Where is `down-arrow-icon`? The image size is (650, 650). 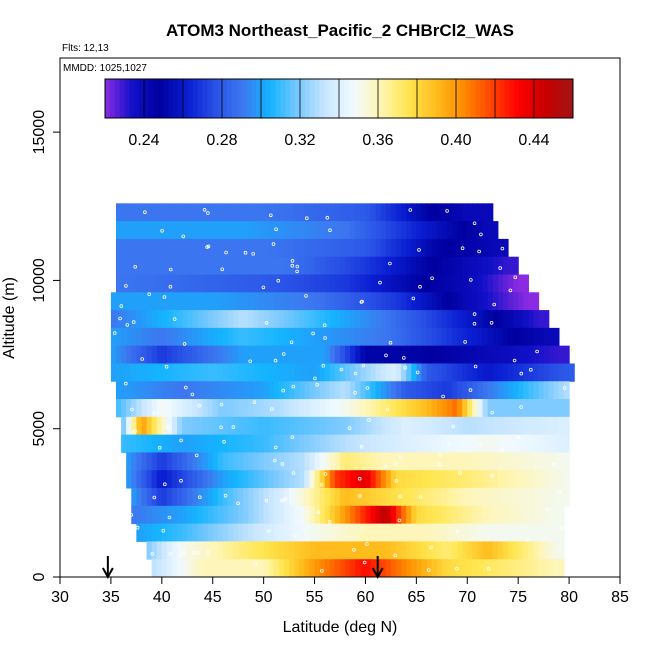 down-arrow-icon is located at coordinates (377, 568).